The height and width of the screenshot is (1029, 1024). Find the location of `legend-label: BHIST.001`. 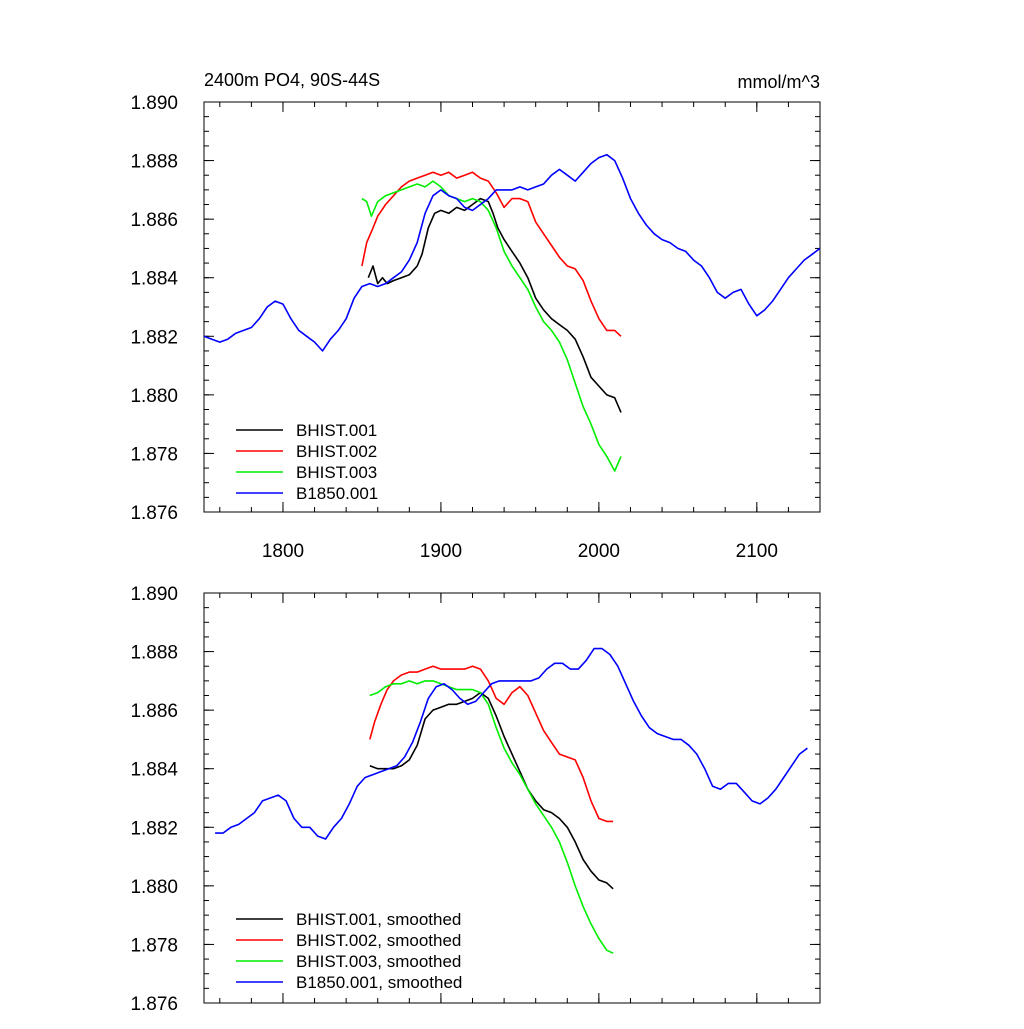

legend-label: BHIST.001 is located at coordinates (336, 430).